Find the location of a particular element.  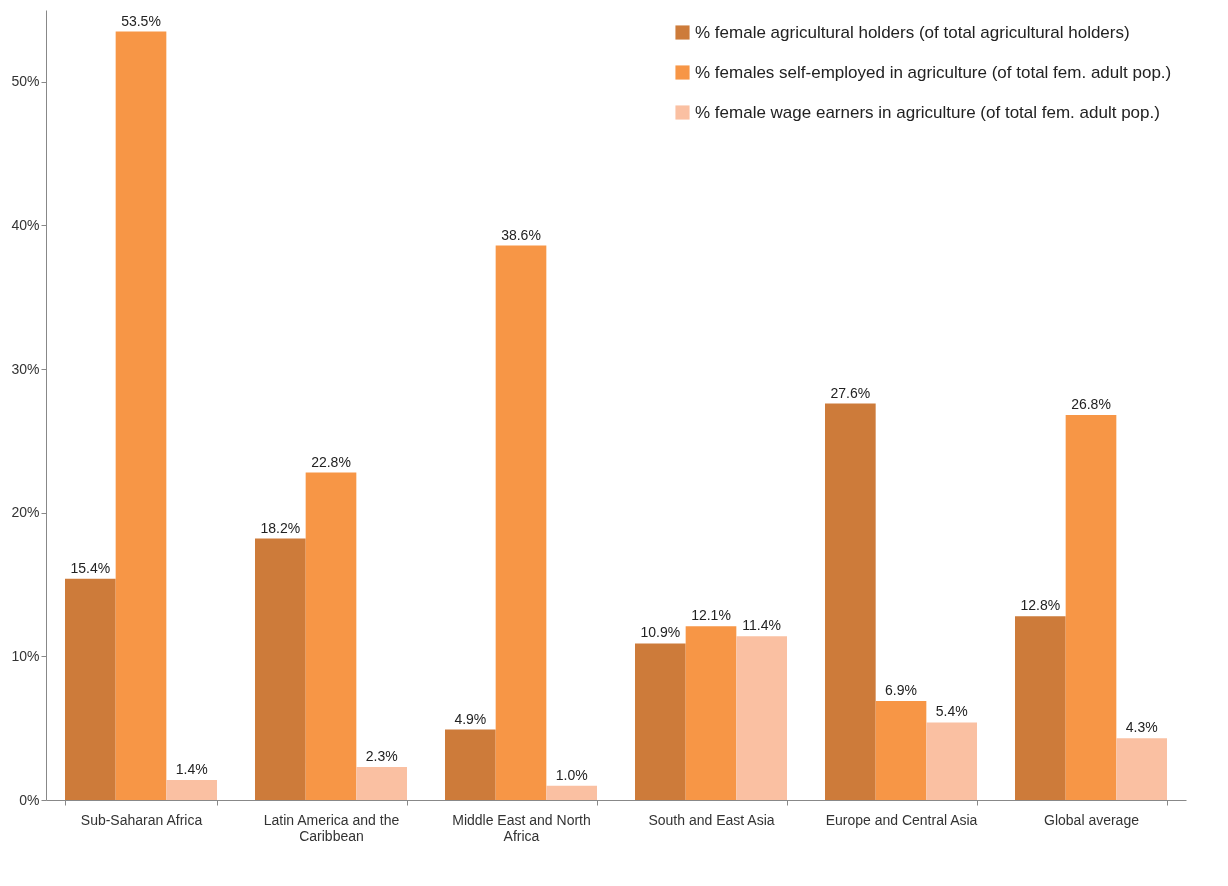

text: 18.2% is located at coordinates (280, 527).